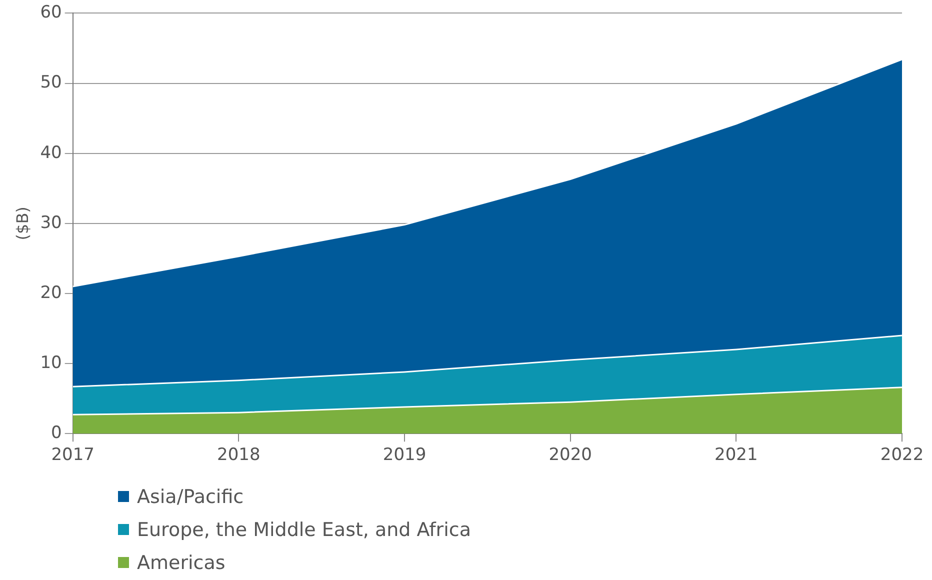  Describe the element at coordinates (72, 455) in the screenshot. I see `x-tick-label: 2017` at that location.